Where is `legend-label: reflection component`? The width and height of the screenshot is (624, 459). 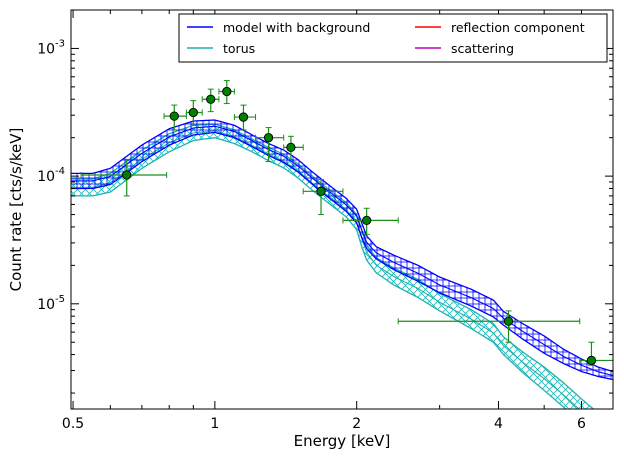 legend-label: reflection component is located at coordinates (518, 27).